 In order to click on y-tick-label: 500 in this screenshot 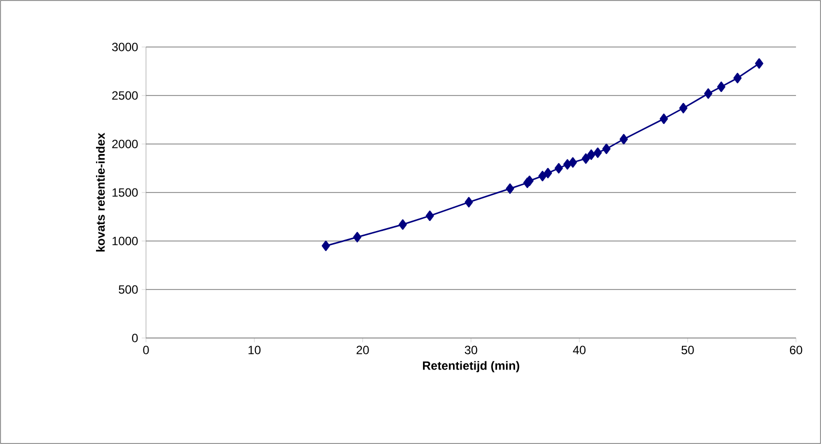, I will do `click(128, 289)`.